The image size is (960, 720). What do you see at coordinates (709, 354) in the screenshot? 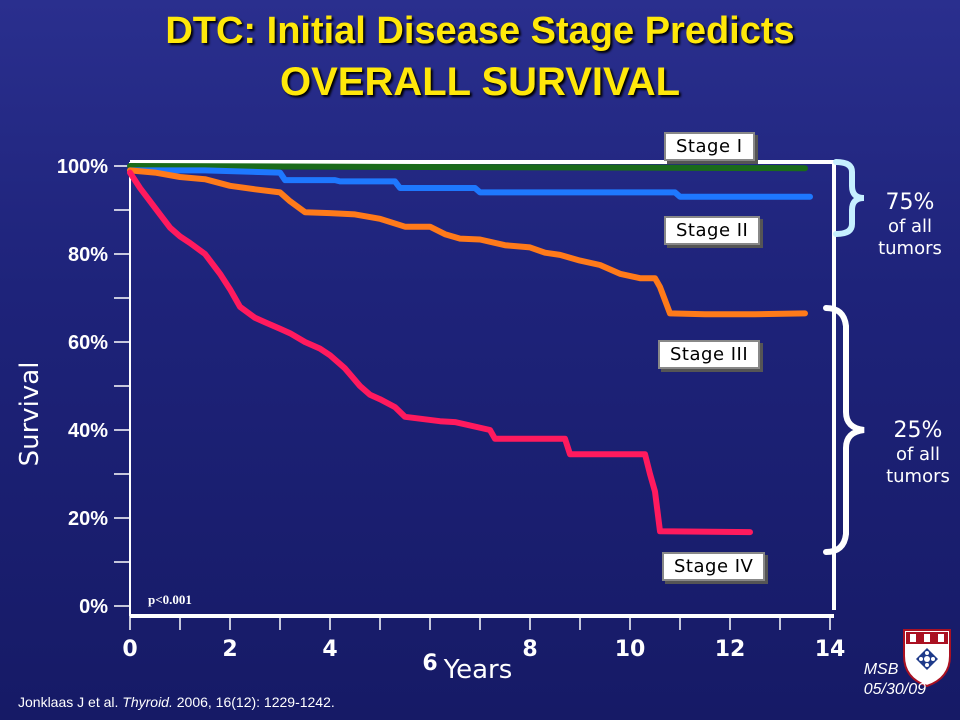
I see `legend-label-stage-3: Stage III` at bounding box center [709, 354].